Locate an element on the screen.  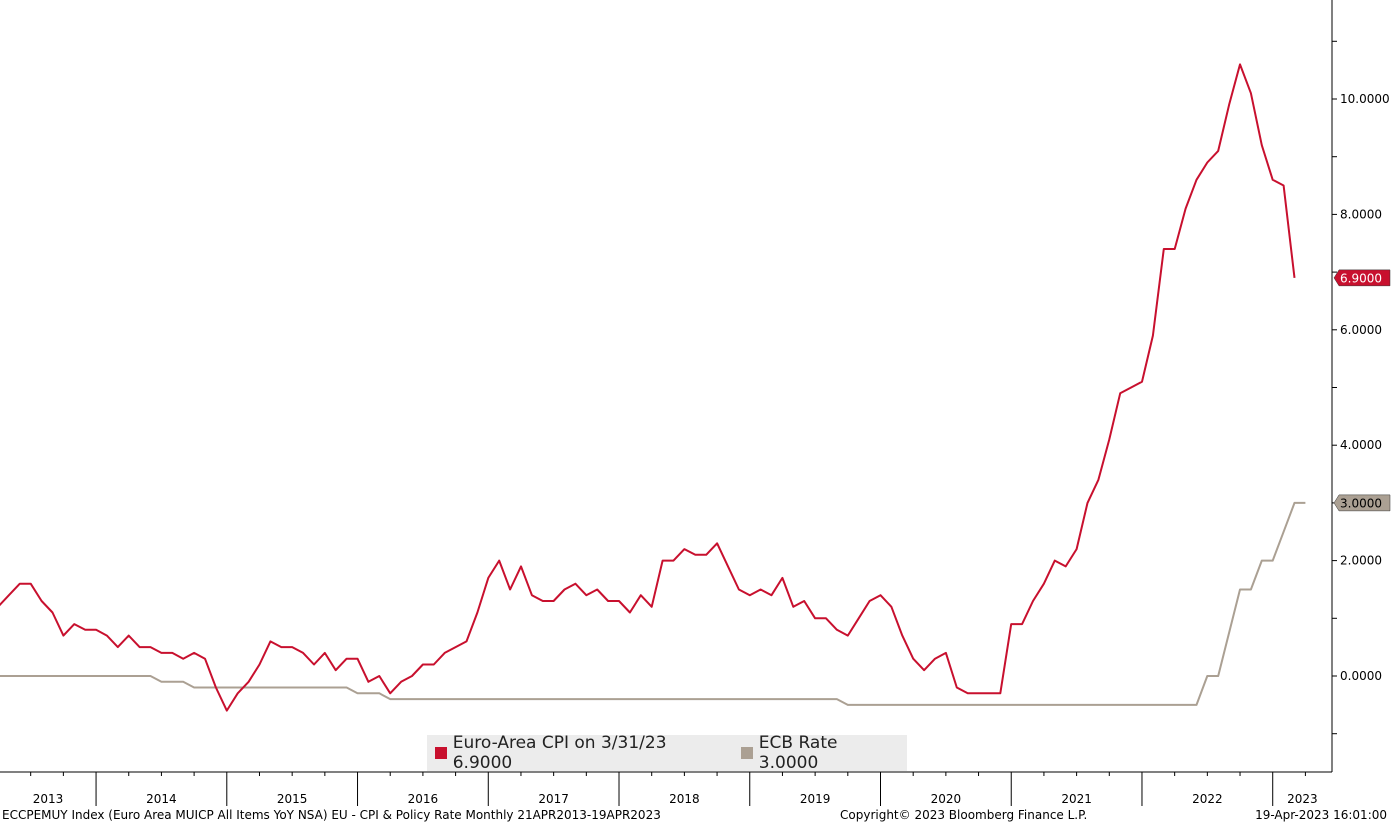
footer-copyright: Copyright© 2023 Bloomberg Finance L.P. is located at coordinates (964, 815).